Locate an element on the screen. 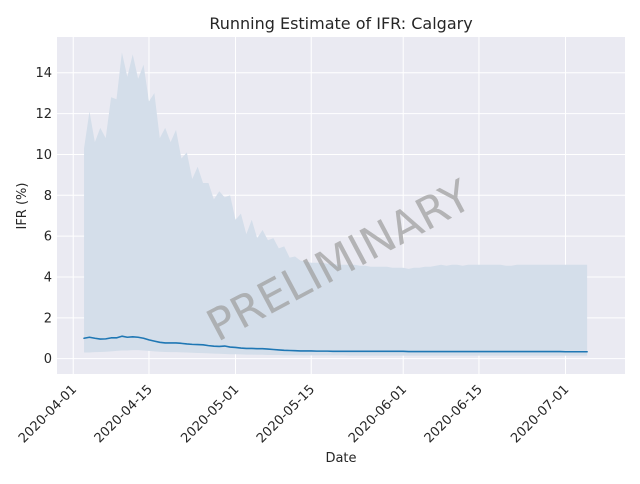 The height and width of the screenshot is (484, 640). x-tick-label: 2020-07-01 is located at coordinates (540, 414).